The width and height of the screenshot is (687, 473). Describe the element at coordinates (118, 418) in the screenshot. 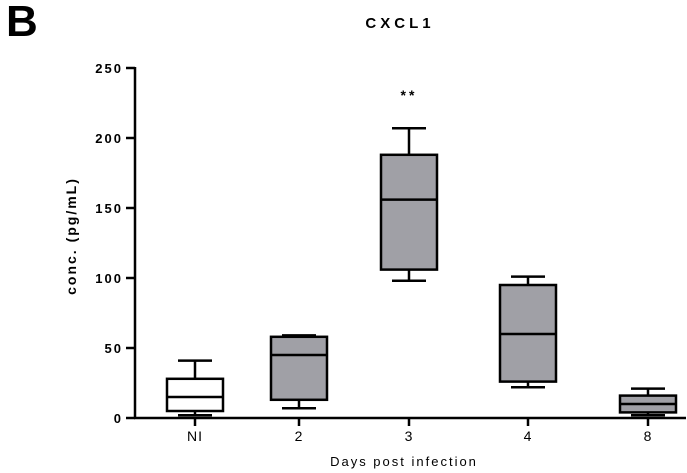

I see `y-tick-label: 0` at that location.